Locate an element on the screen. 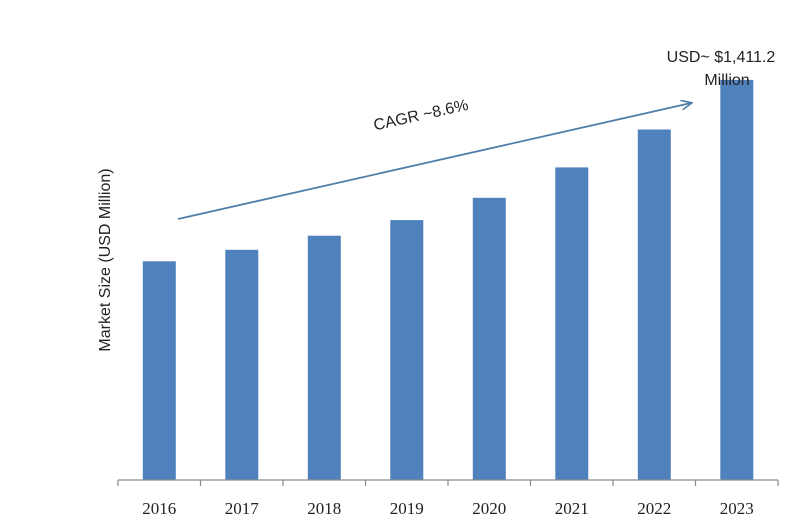  x-axis-ticks is located at coordinates (448, 483).